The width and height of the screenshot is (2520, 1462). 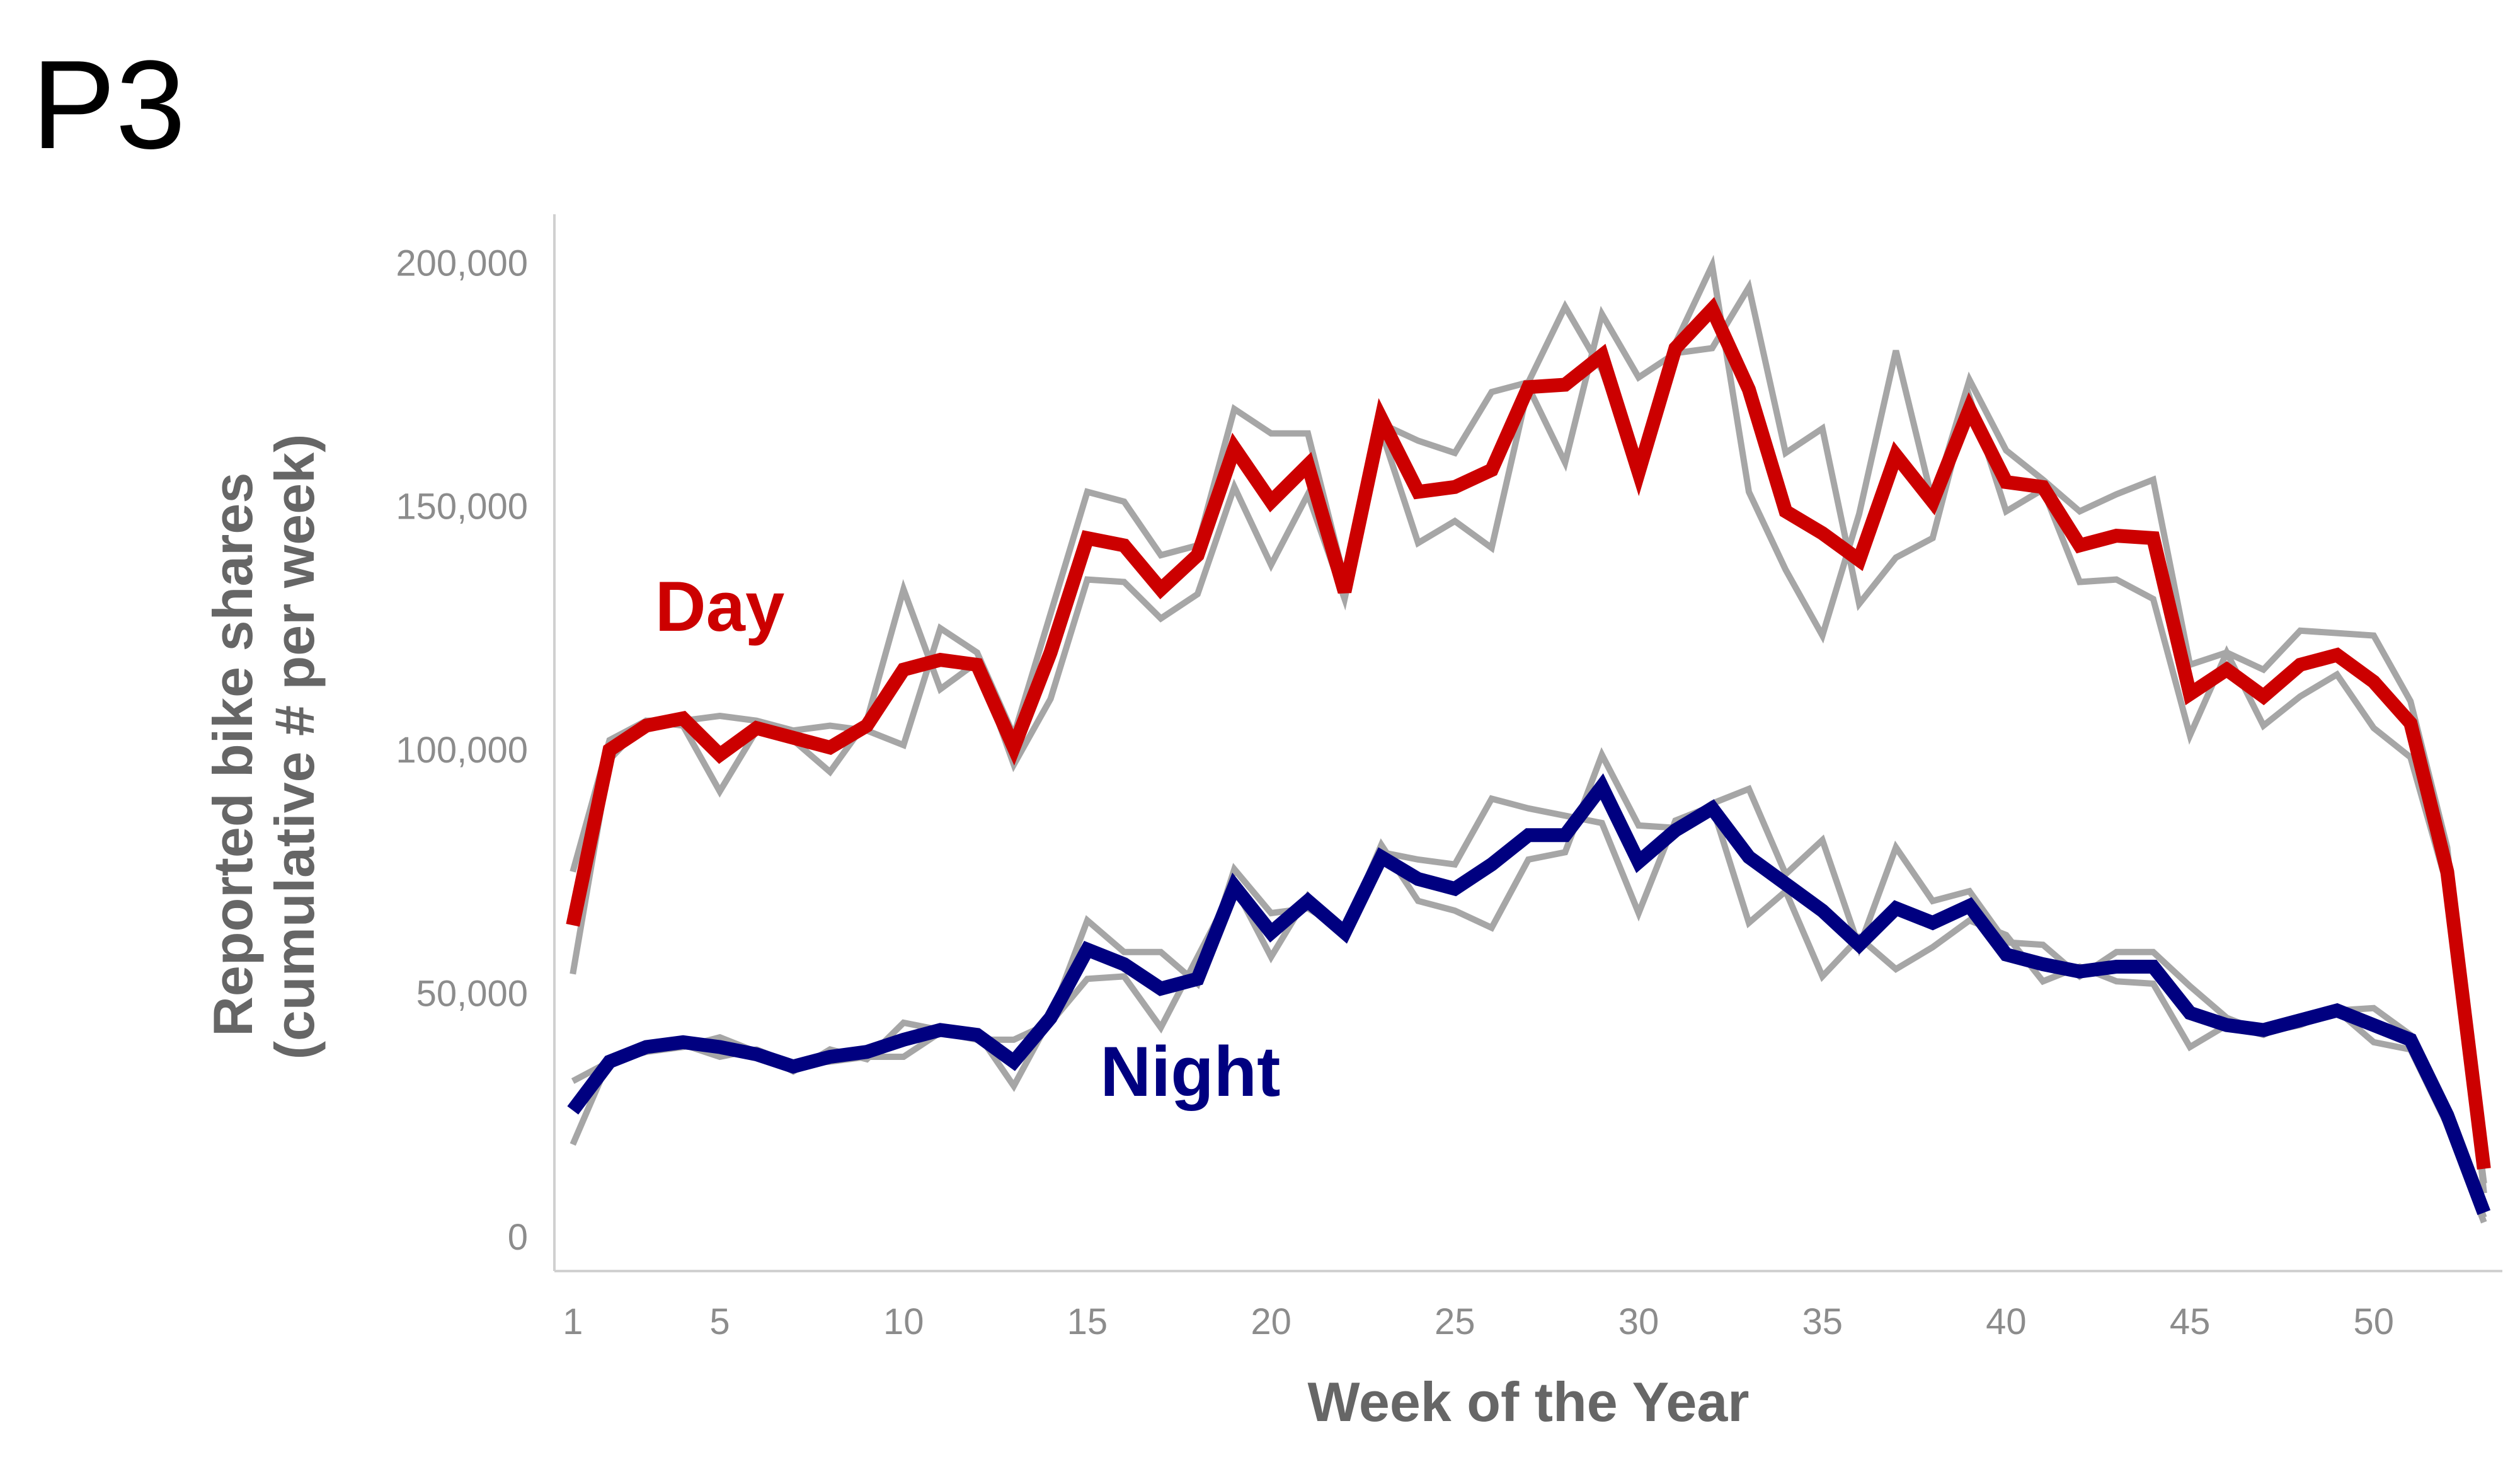 What do you see at coordinates (1455, 1321) in the screenshot?
I see `x-tick-label-25: 25` at bounding box center [1455, 1321].